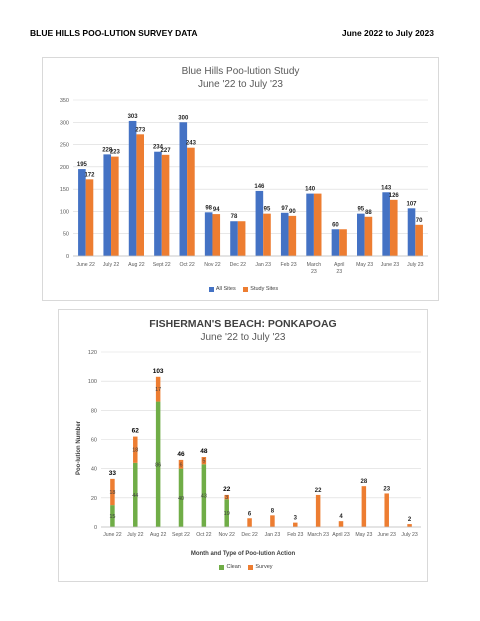  What do you see at coordinates (295, 535) in the screenshot?
I see `x-tick-label: Feb 23` at bounding box center [295, 535].